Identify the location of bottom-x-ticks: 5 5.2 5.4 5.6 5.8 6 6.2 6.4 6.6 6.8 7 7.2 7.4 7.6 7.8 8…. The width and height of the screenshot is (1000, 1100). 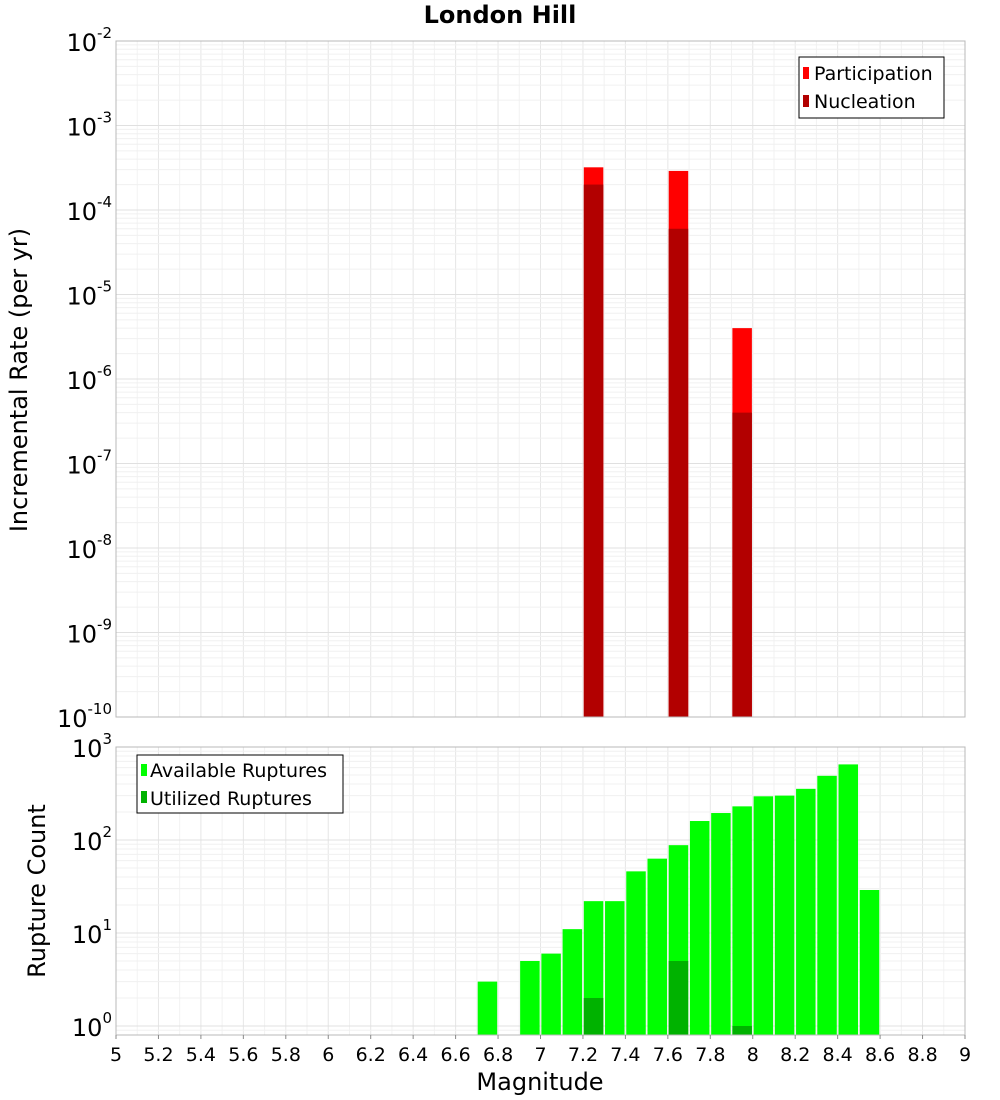
(540, 1050).